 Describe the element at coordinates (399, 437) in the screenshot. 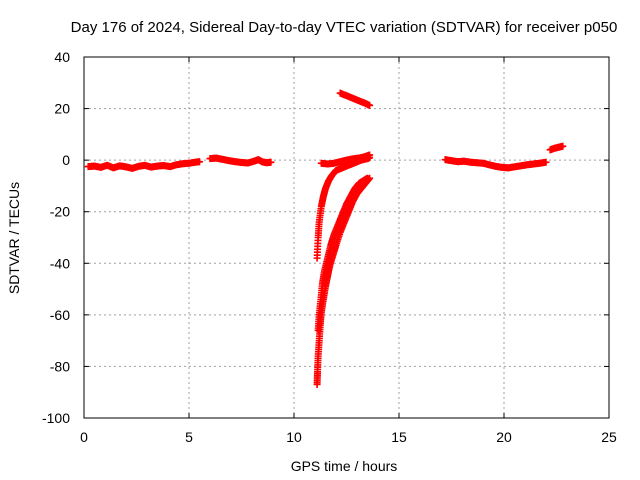

I see `x-tick-label: 15` at that location.